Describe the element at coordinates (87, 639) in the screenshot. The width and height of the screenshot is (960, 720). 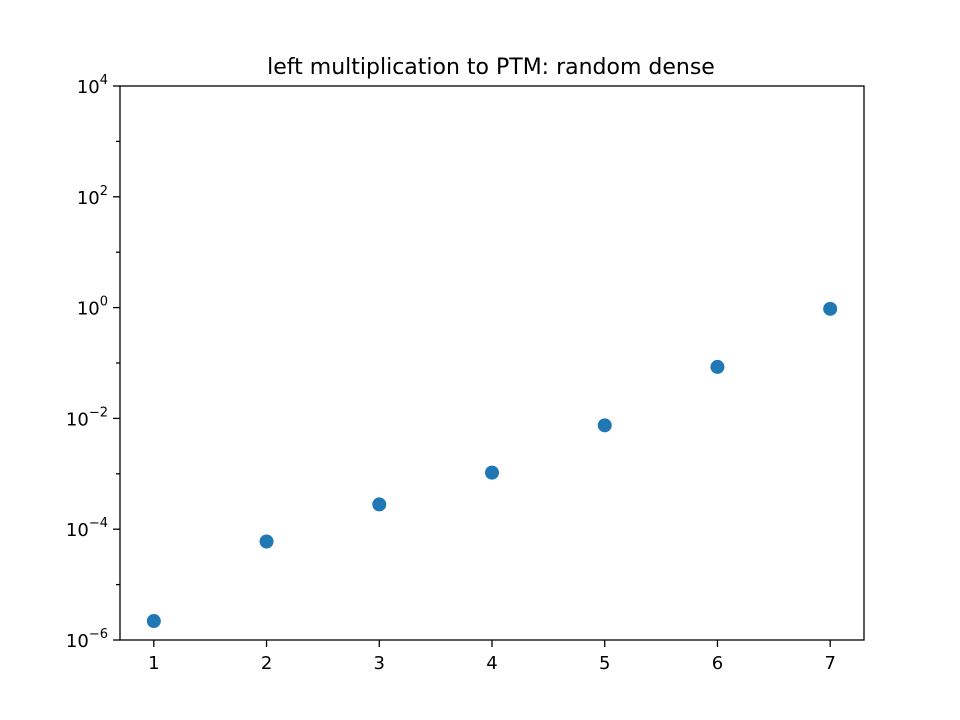
I see `y-tick-label: 10⁻⁶` at that location.